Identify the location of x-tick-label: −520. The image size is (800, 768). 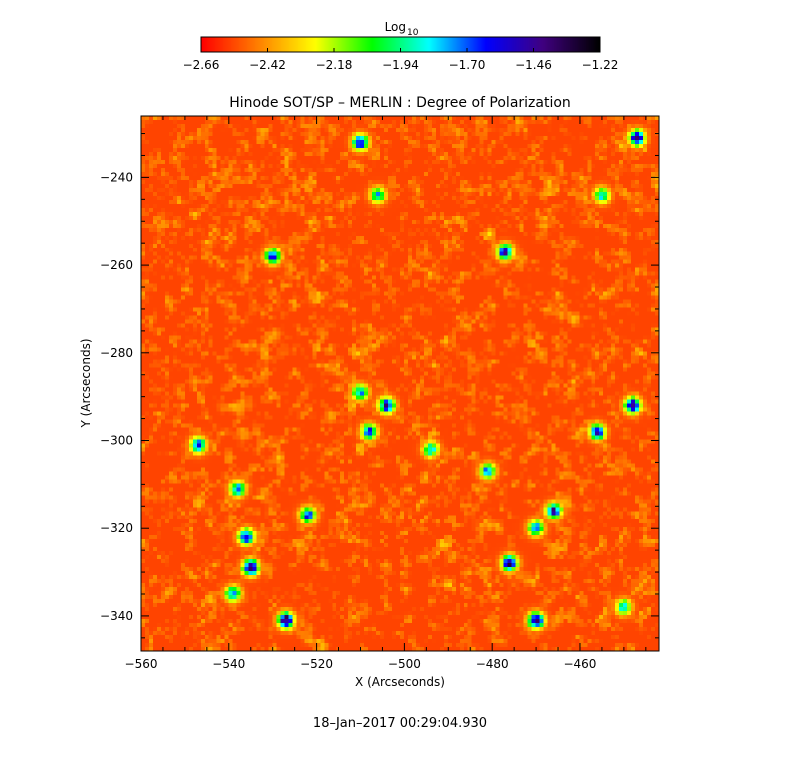
(316, 664).